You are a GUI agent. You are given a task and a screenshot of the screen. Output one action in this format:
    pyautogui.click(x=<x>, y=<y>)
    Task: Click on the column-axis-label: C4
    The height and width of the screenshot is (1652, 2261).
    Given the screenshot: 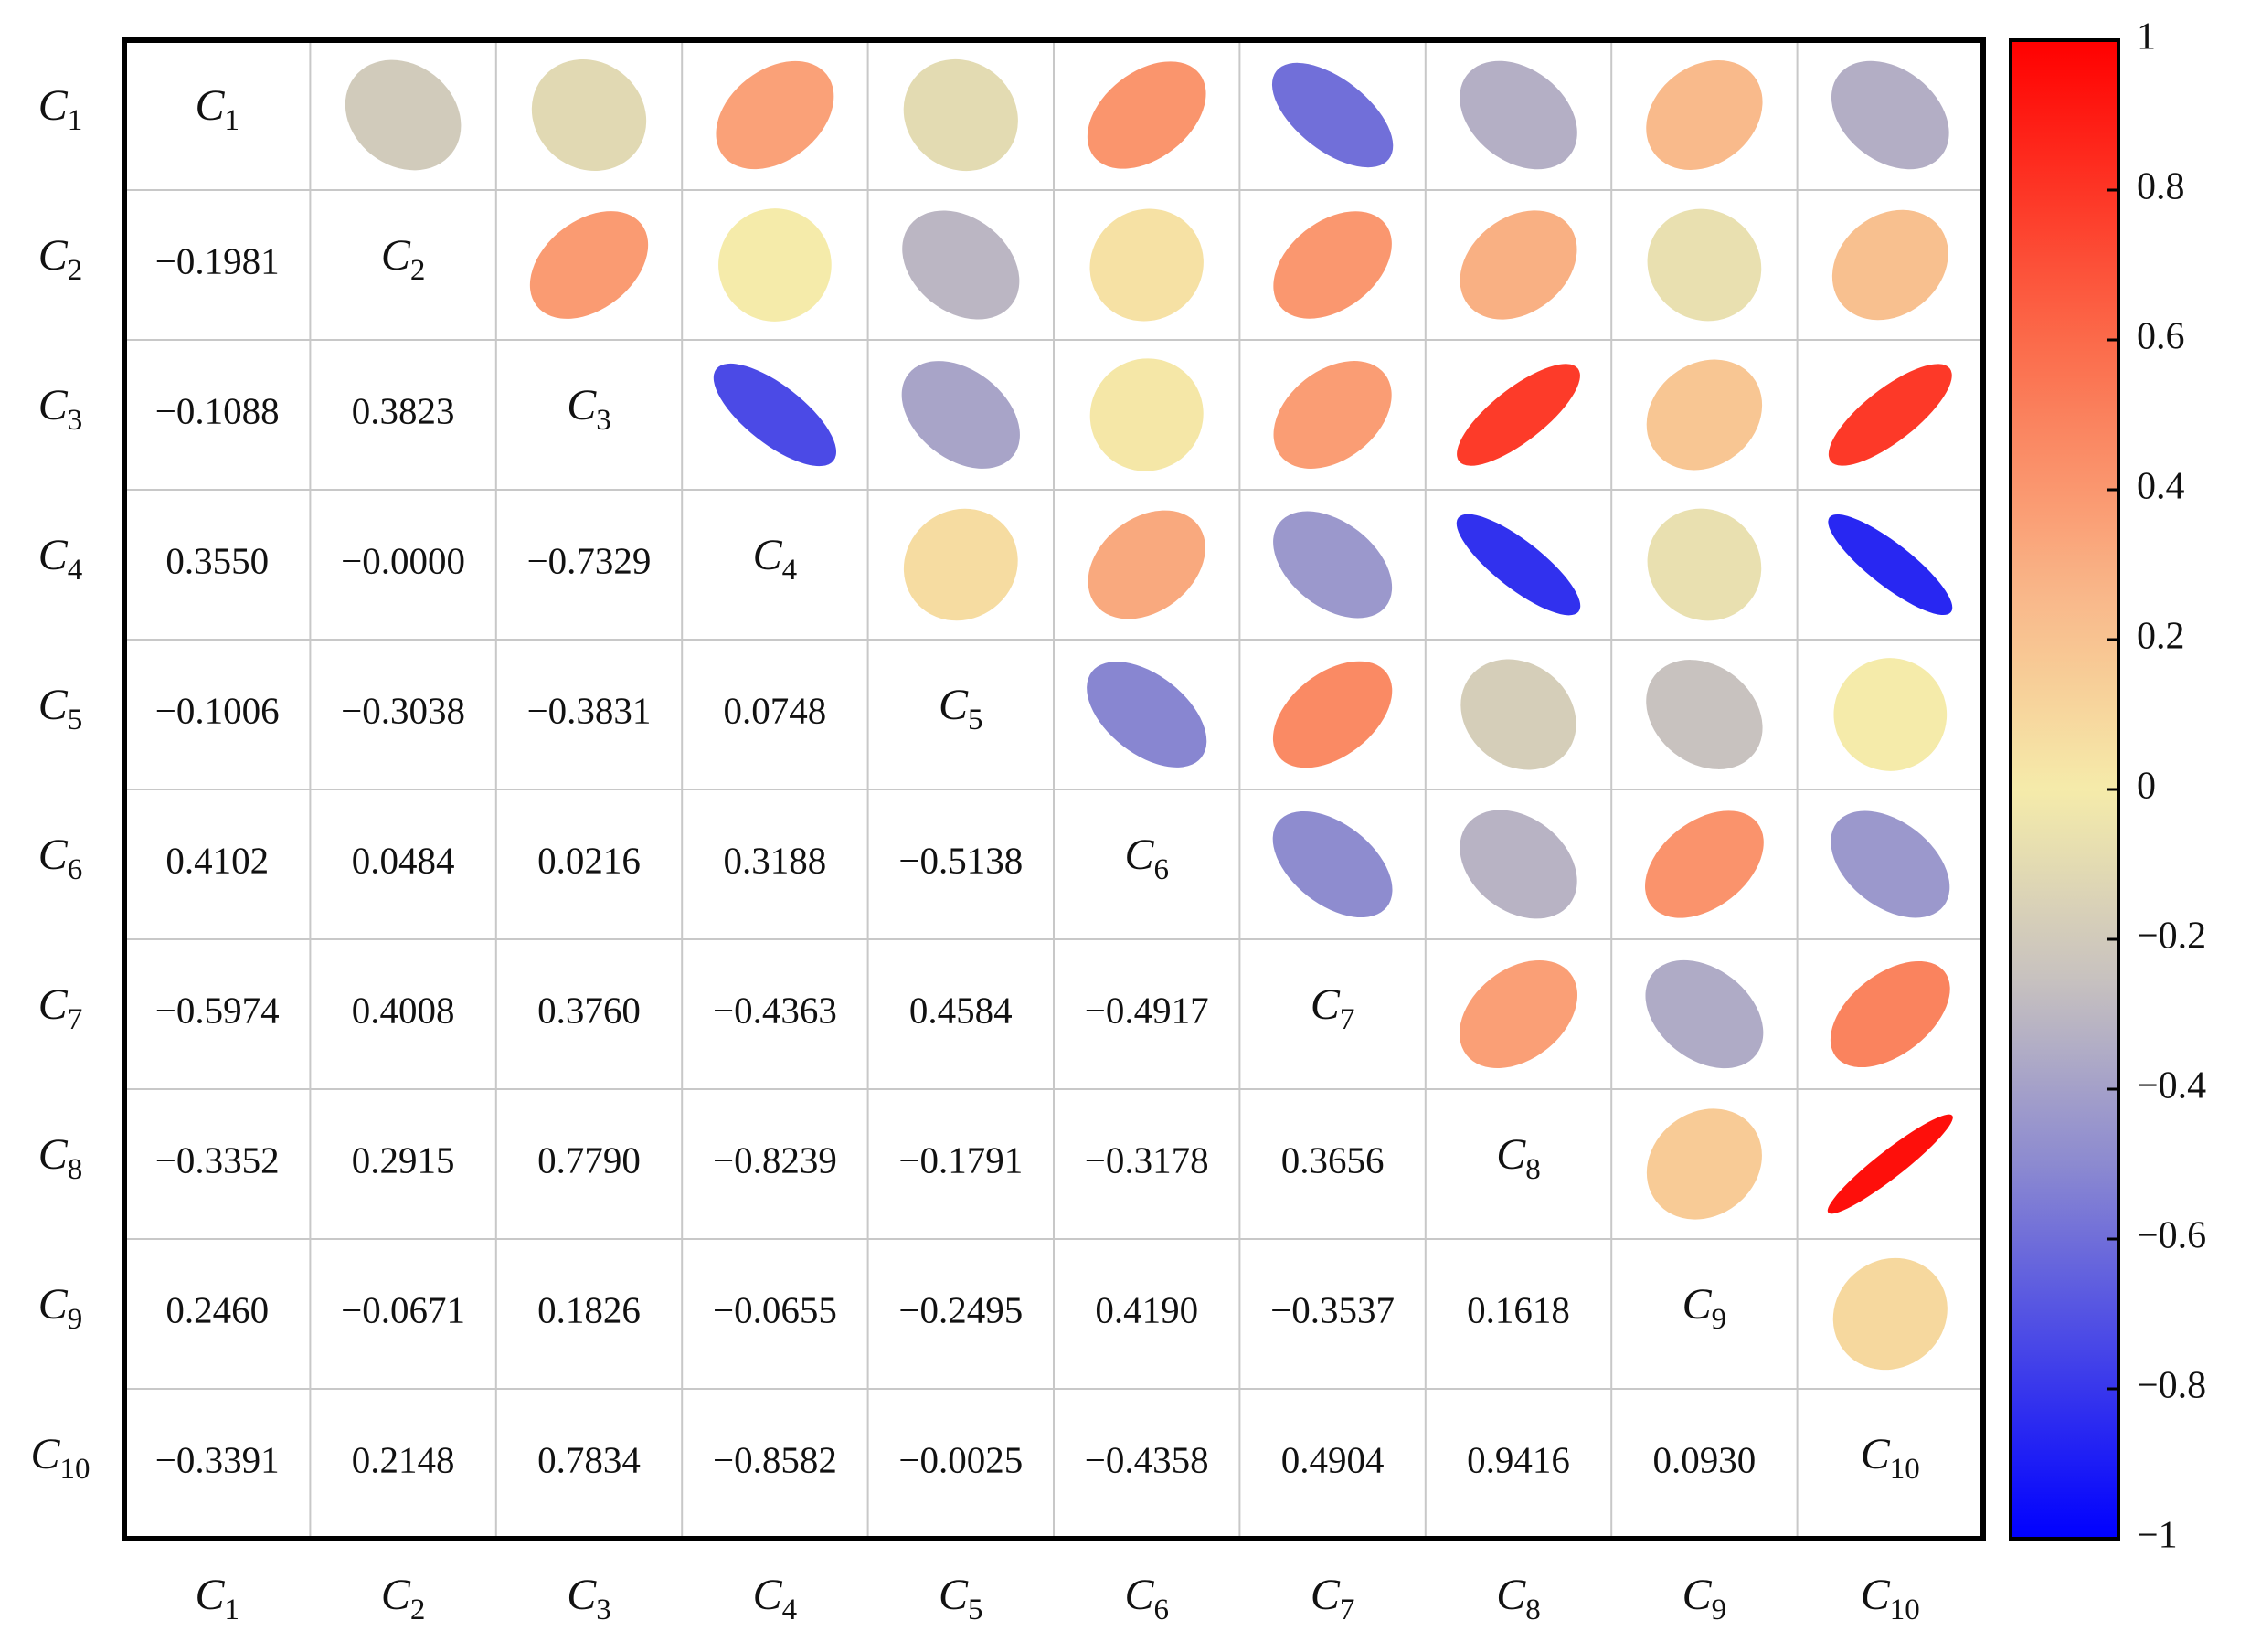 What is the action you would take?
    pyautogui.click(x=775, y=1599)
    